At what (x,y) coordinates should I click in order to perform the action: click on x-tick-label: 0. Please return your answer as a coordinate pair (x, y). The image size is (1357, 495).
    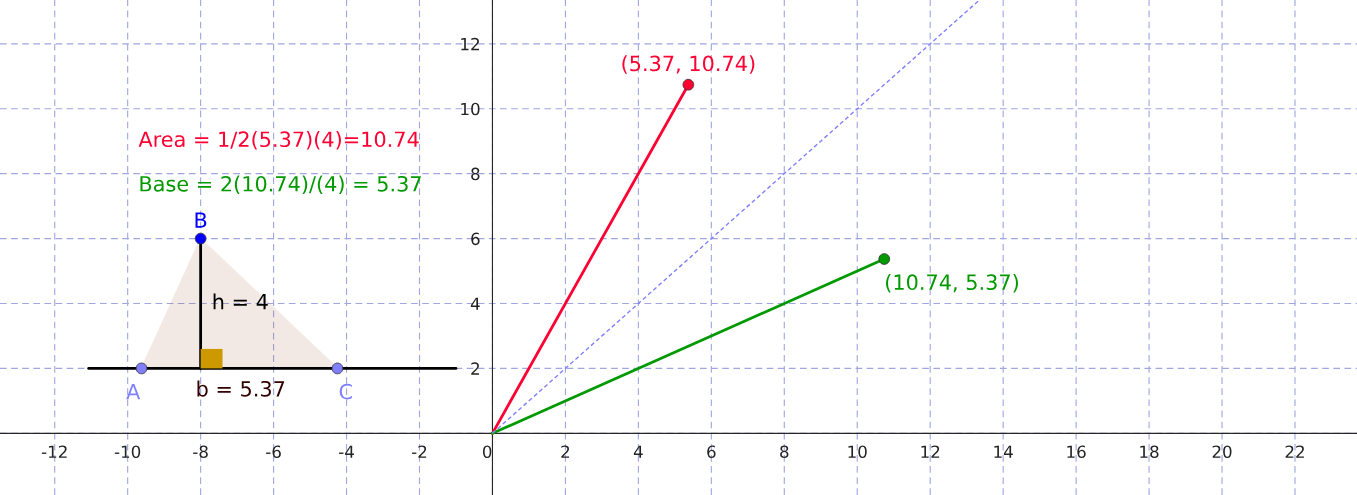
    Looking at the image, I should click on (487, 452).